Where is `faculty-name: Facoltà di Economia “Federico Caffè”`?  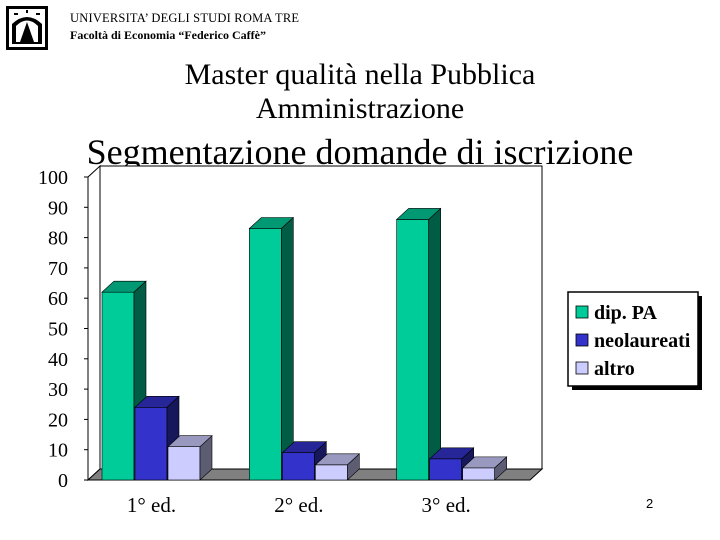
faculty-name: Facoltà di Economia “Federico Caffè” is located at coordinates (168, 35).